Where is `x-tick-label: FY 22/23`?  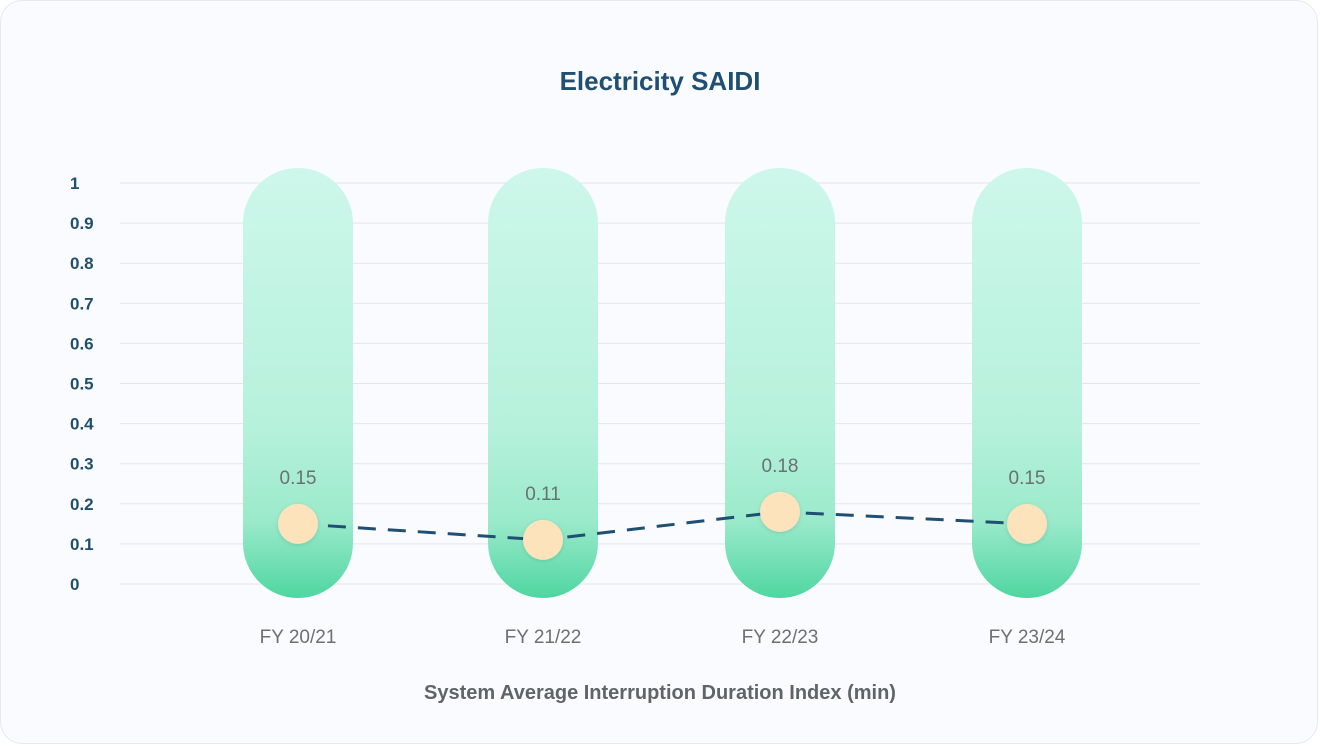 x-tick-label: FY 22/23 is located at coordinates (780, 637).